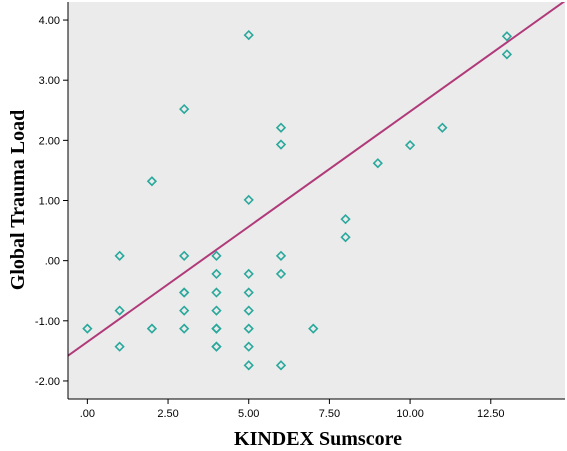  What do you see at coordinates (18, 200) in the screenshot?
I see `y-axis-title: Global Trauma Load` at bounding box center [18, 200].